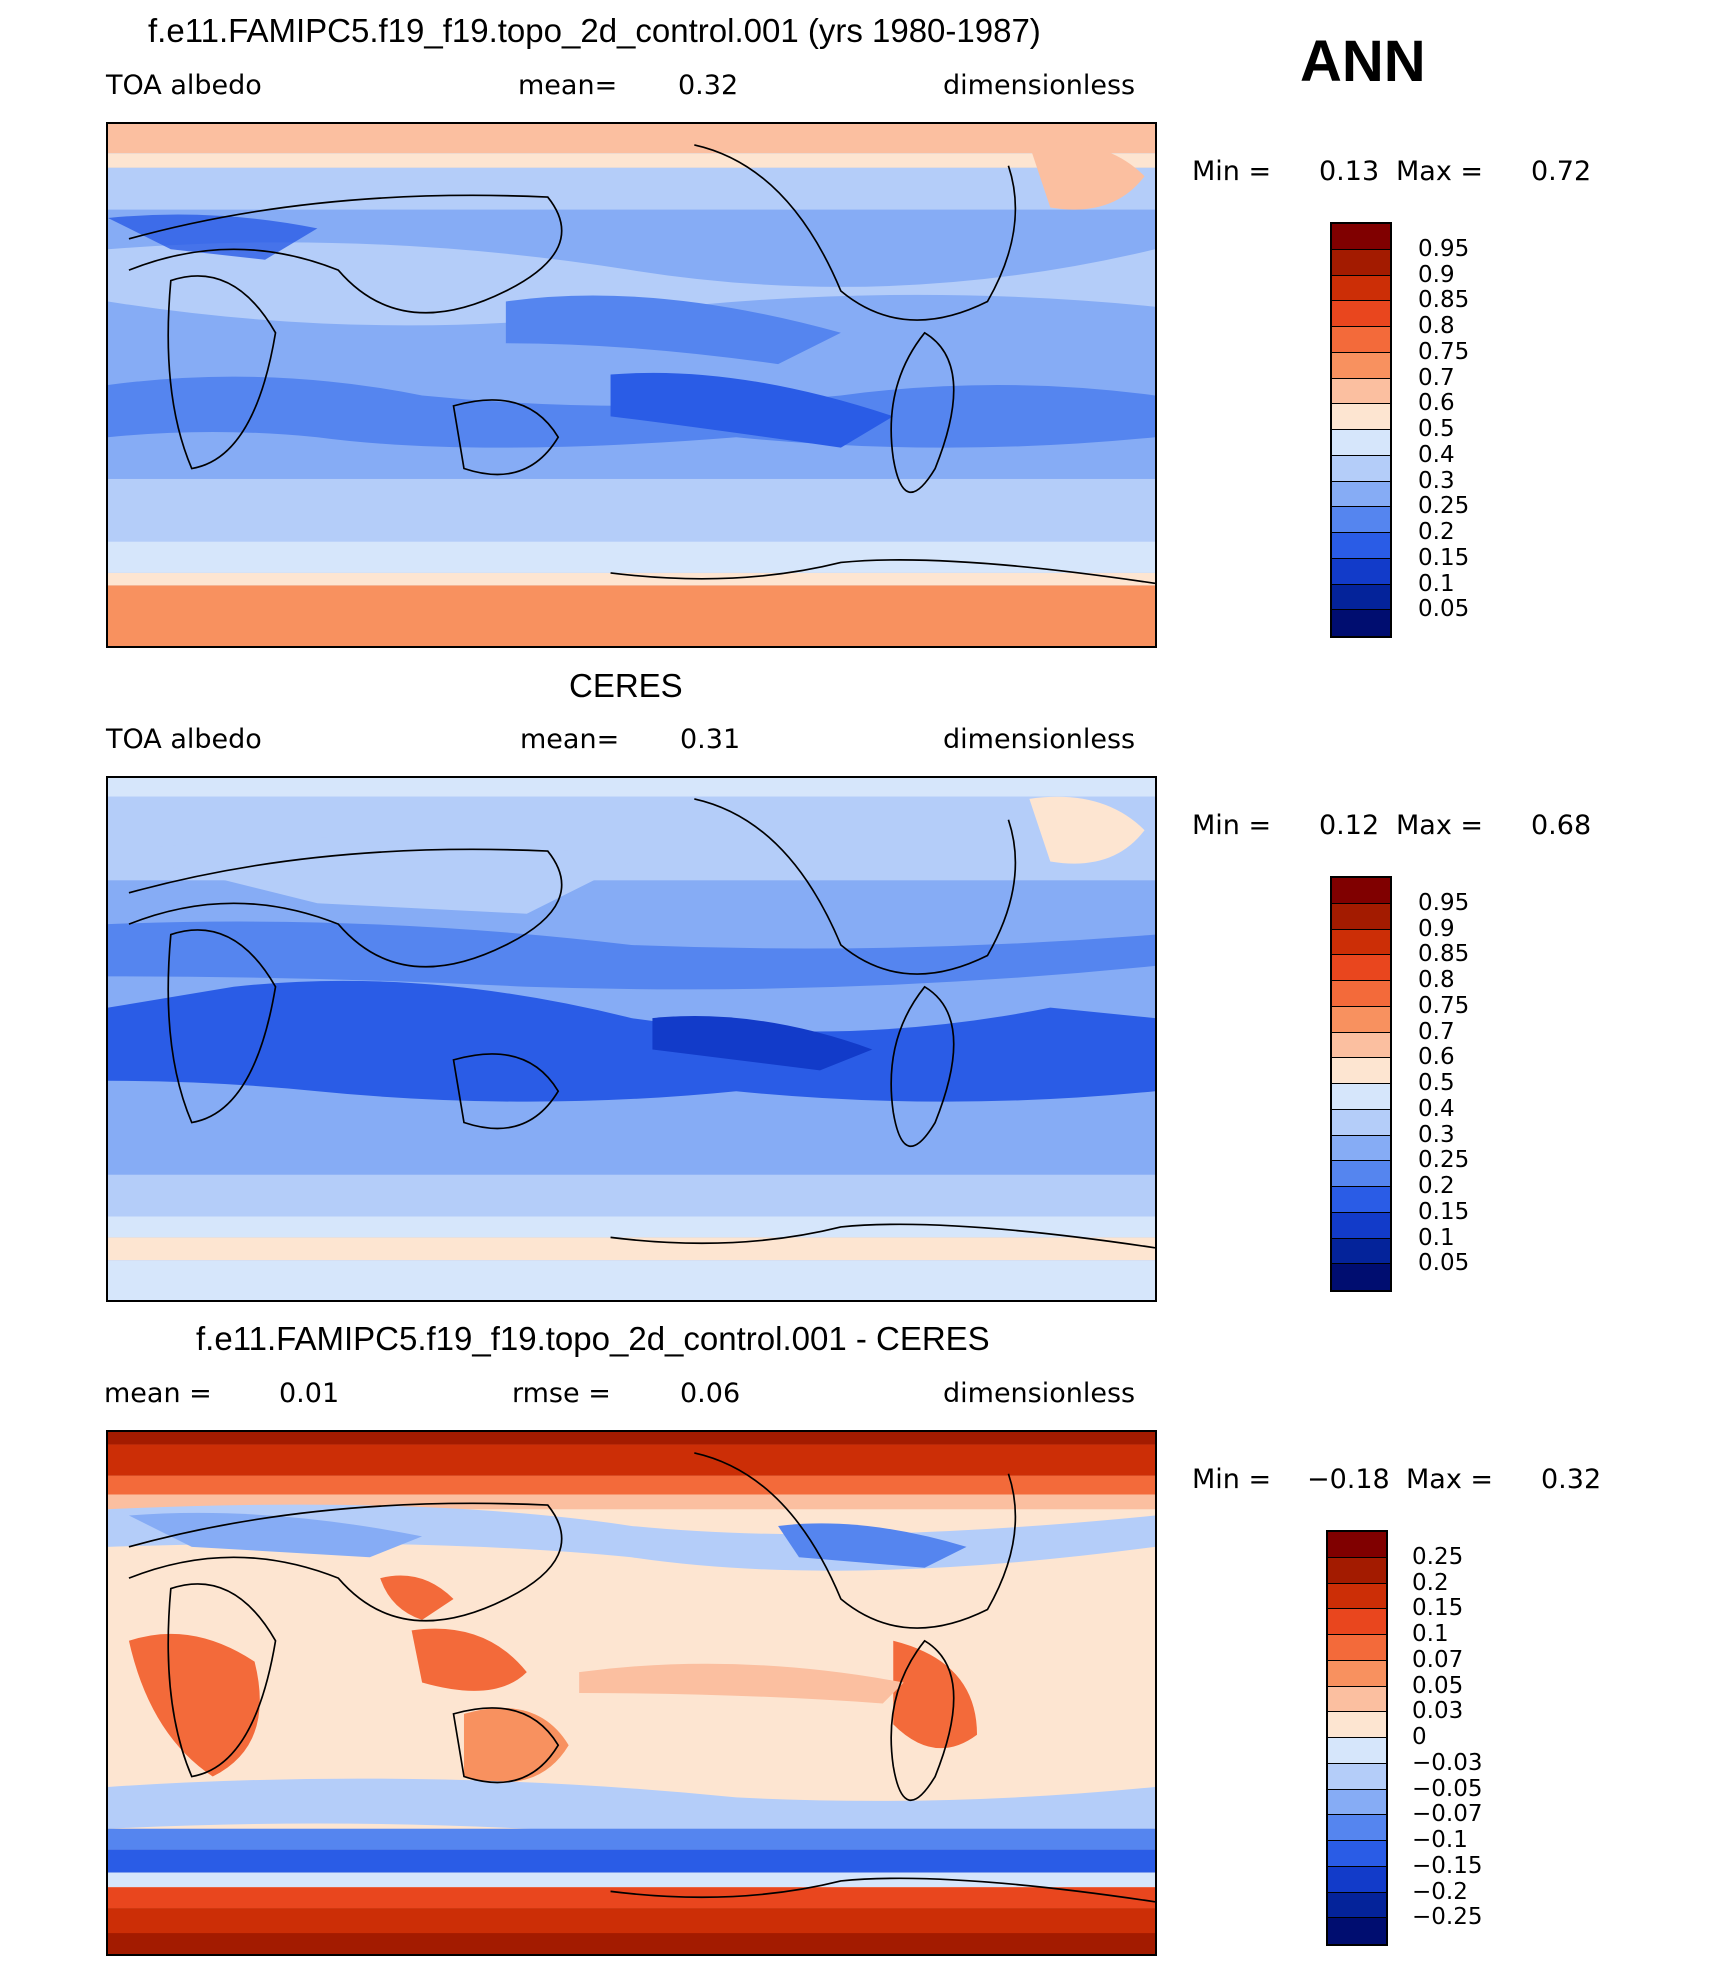  I want to click on colorbar-tick-label: 0.9, so click(1436, 274).